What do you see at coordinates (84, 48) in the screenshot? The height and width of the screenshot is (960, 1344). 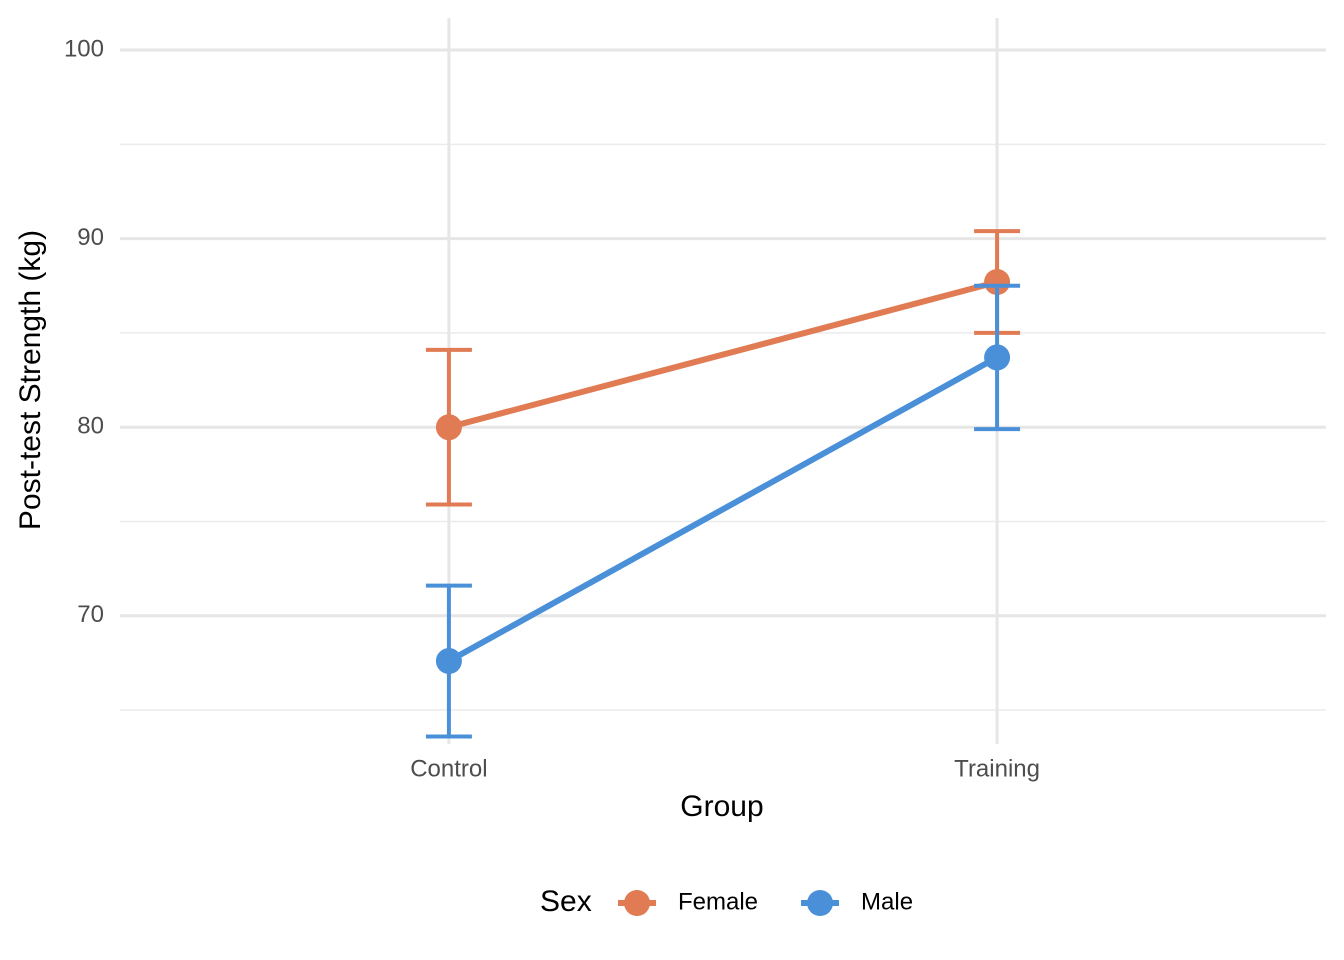 I see `y-tick-label: 100` at bounding box center [84, 48].